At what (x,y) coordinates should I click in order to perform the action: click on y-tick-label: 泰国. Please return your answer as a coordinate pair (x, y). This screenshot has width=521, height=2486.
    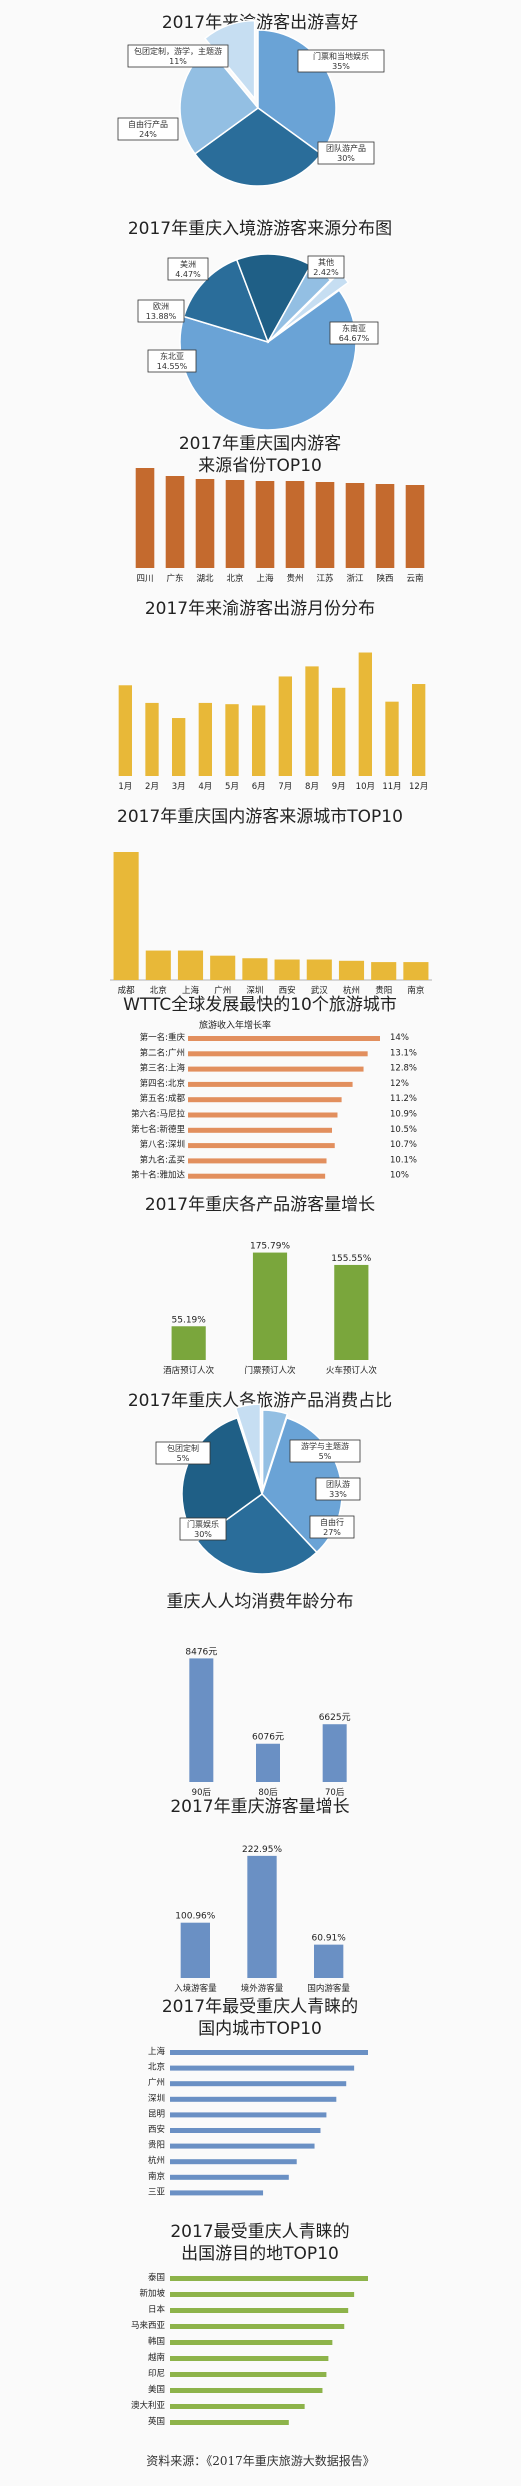
    Looking at the image, I should click on (156, 2277).